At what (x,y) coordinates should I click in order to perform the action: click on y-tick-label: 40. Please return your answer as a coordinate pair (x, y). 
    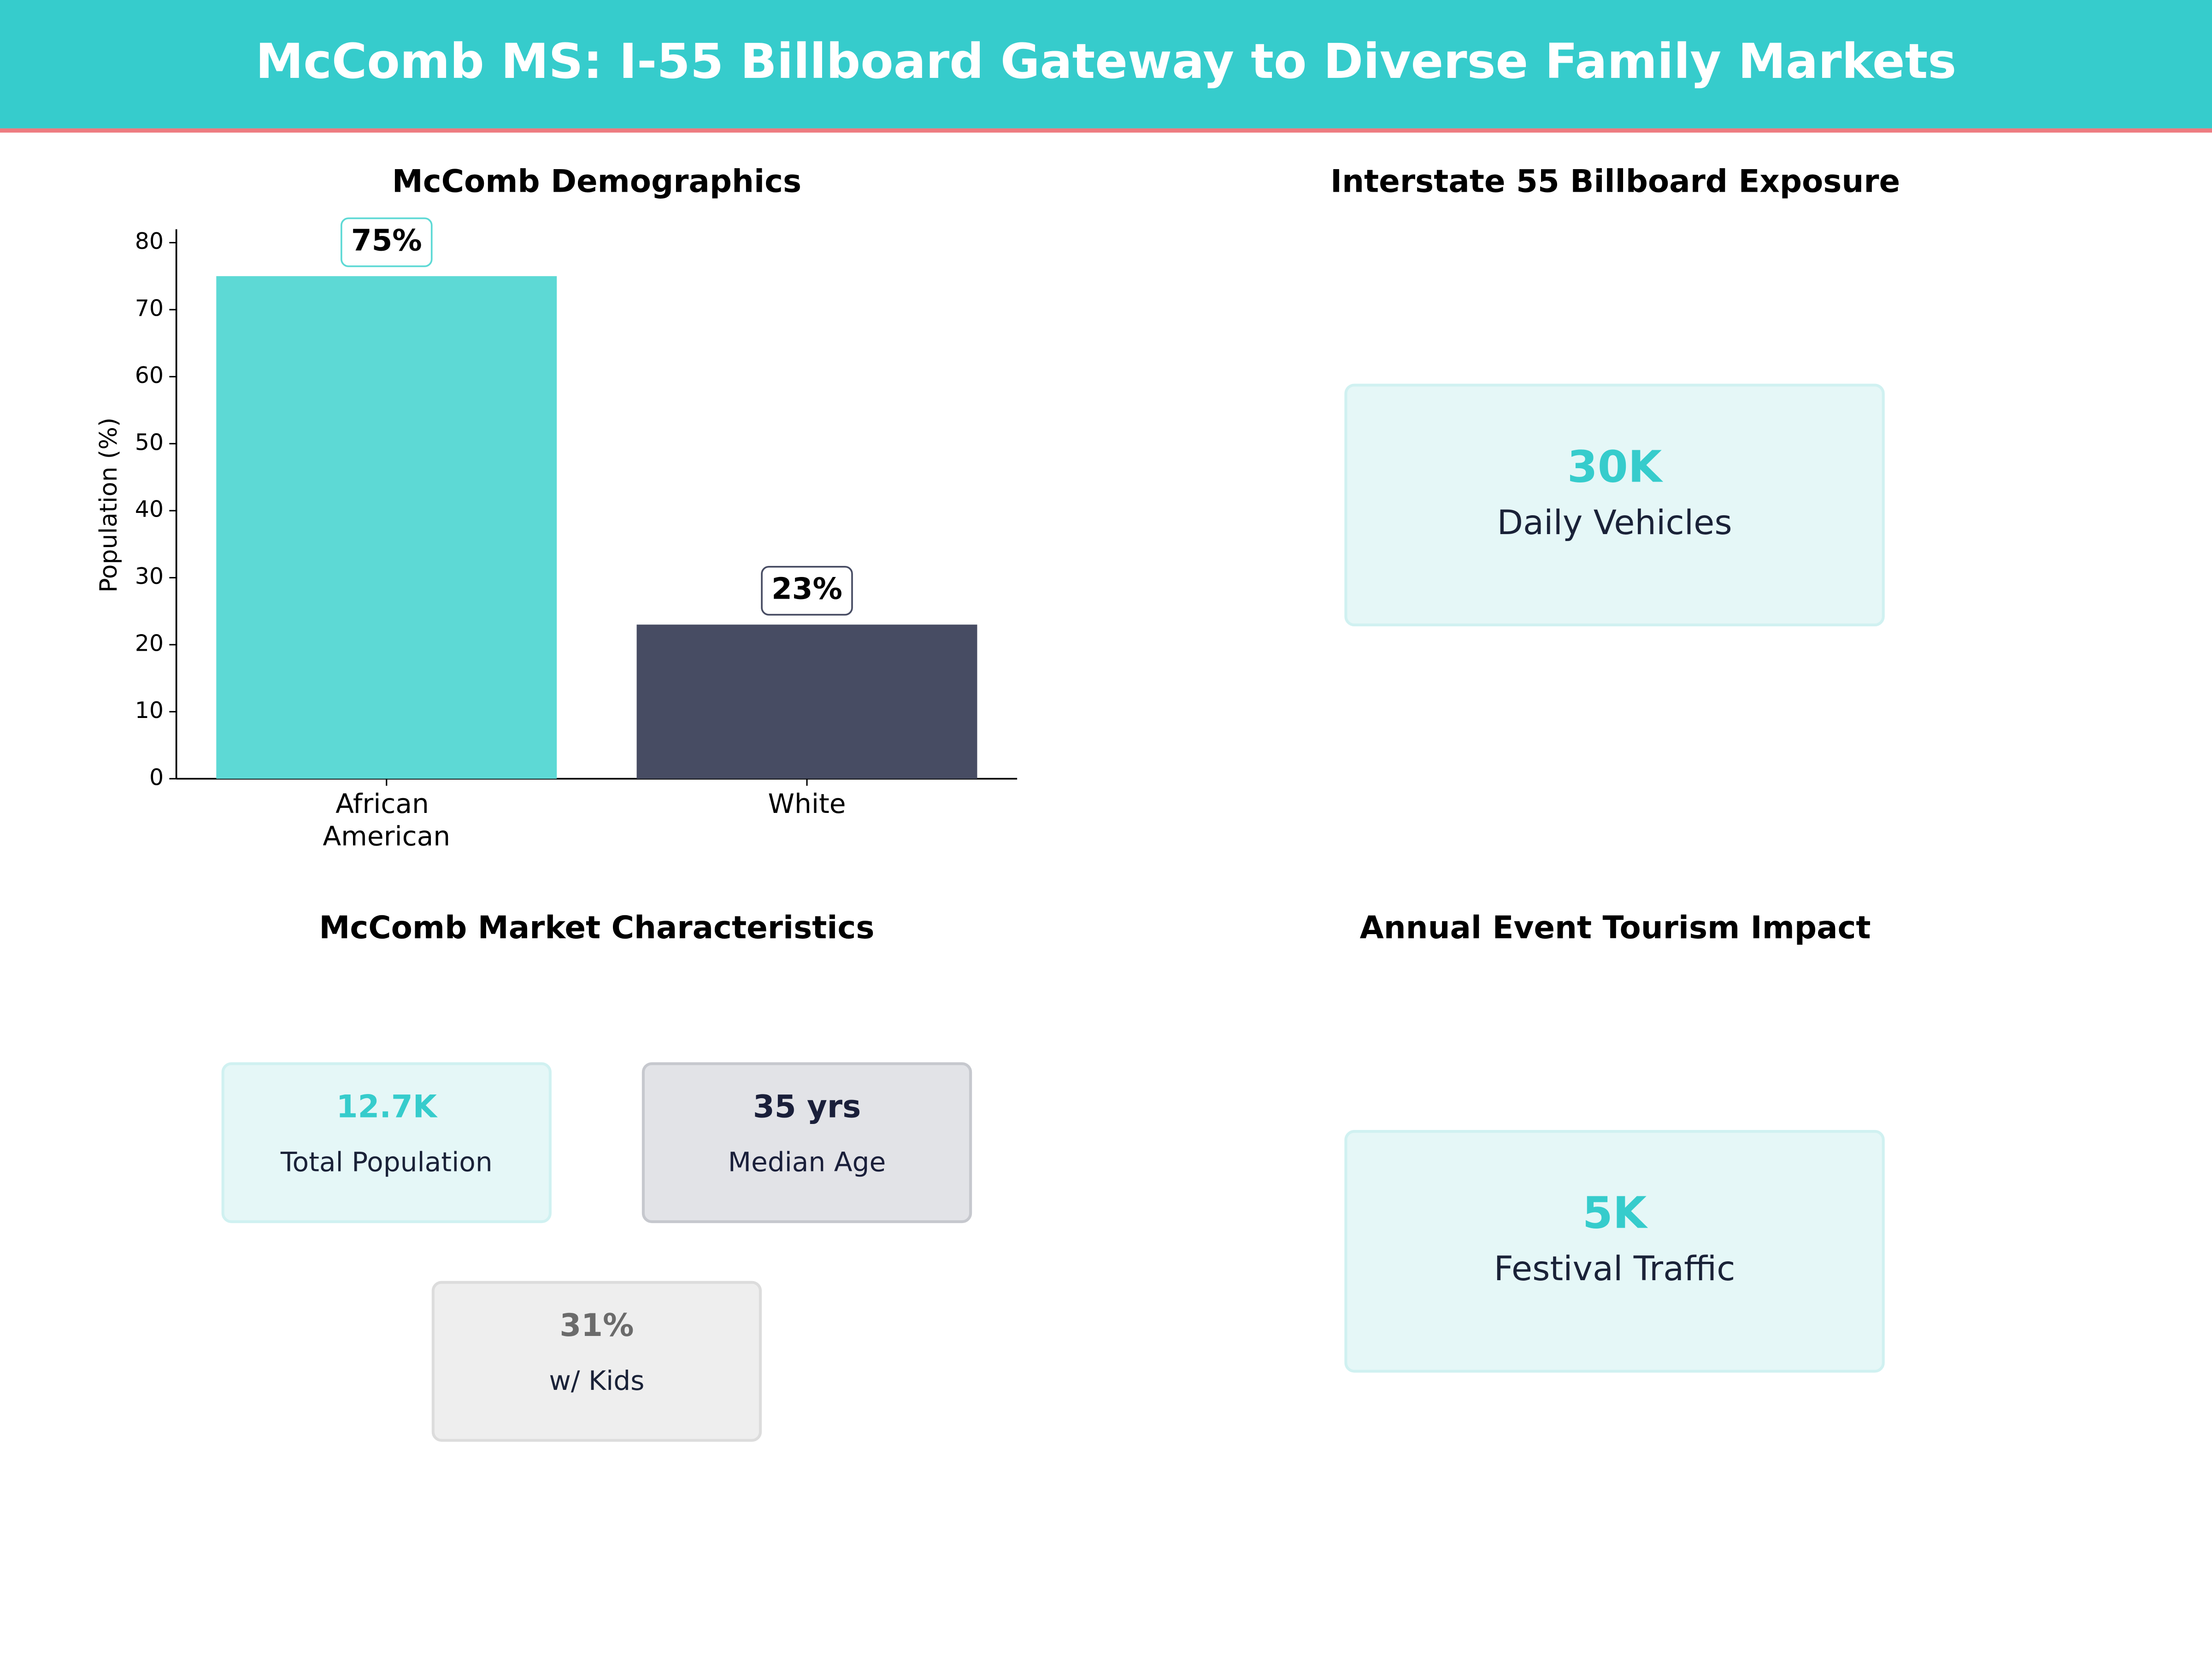
    Looking at the image, I should click on (149, 509).